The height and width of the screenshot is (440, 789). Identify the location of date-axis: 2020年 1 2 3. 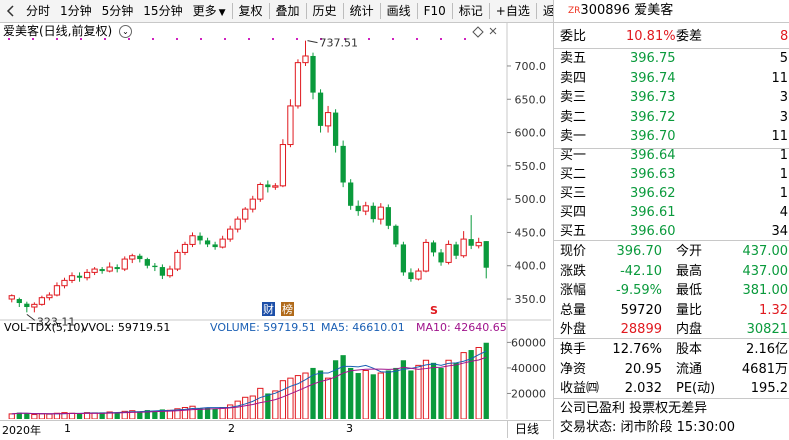
(275, 430).